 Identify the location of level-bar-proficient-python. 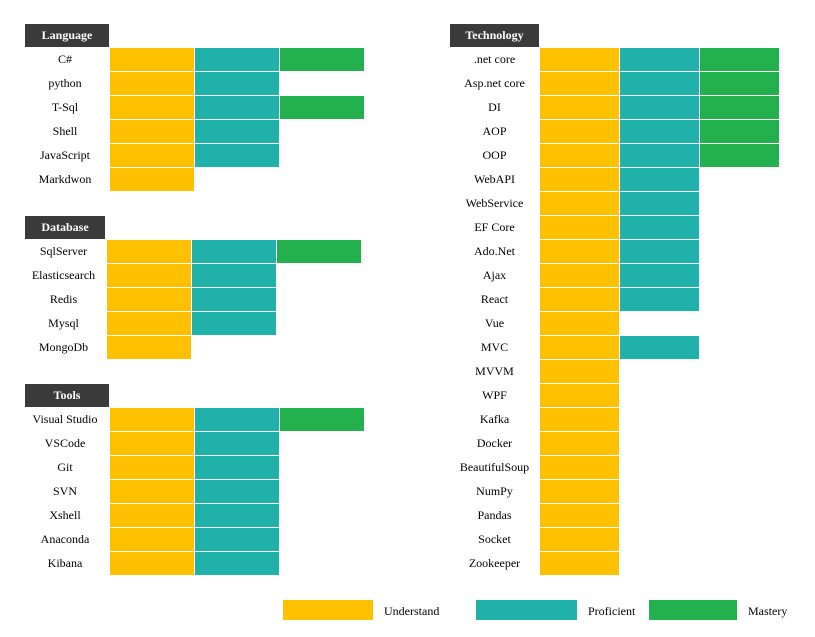
(237, 83).